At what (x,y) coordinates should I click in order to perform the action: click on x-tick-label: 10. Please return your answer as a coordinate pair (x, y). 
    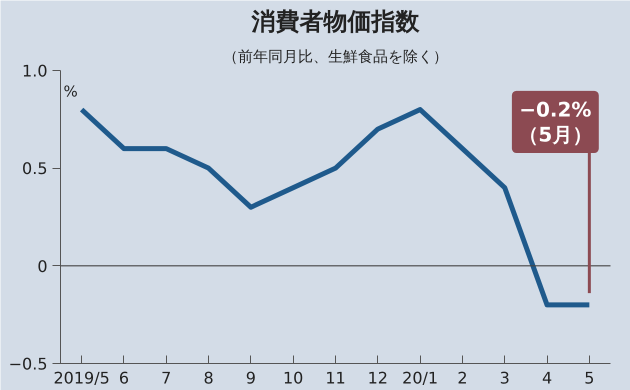
    Looking at the image, I should click on (293, 378).